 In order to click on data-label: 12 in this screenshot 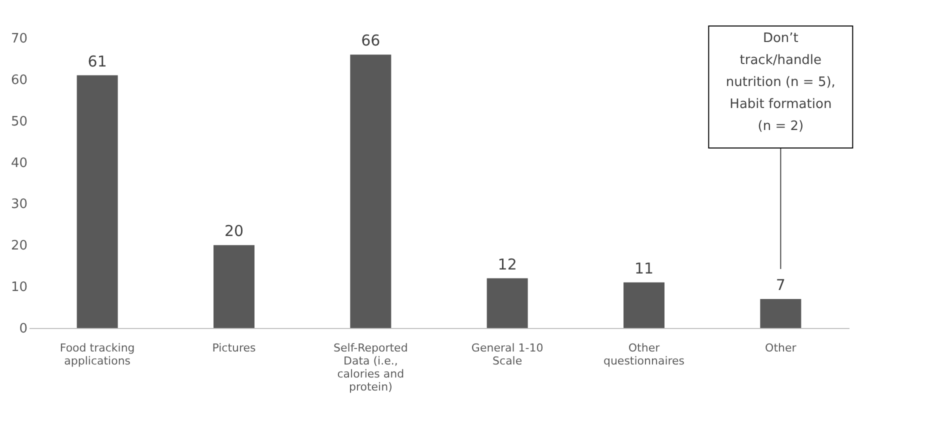, I will do `click(507, 264)`.